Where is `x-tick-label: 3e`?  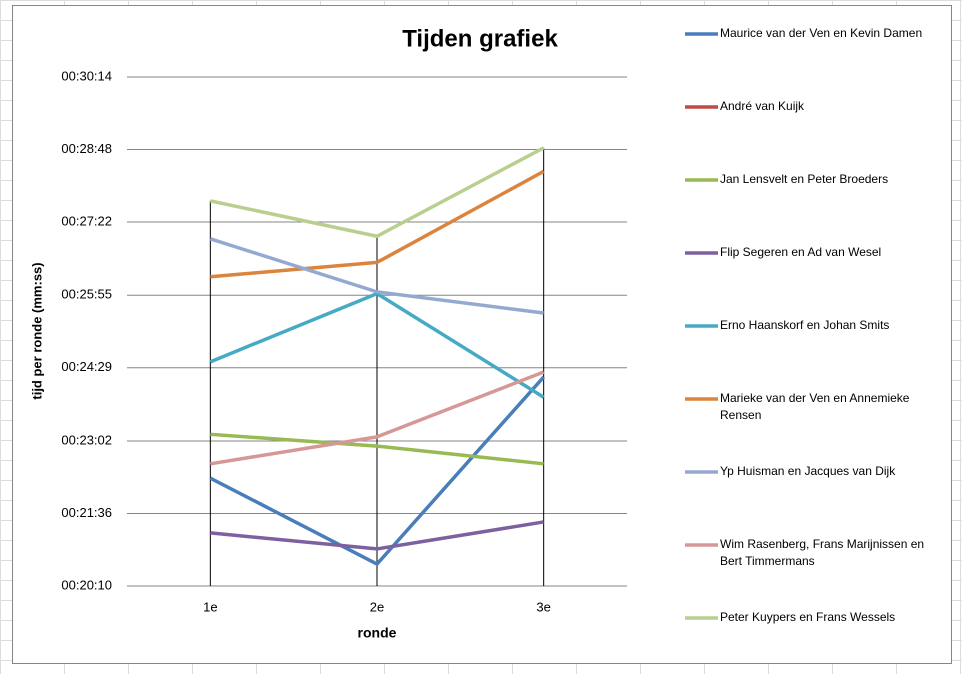 x-tick-label: 3e is located at coordinates (543, 606).